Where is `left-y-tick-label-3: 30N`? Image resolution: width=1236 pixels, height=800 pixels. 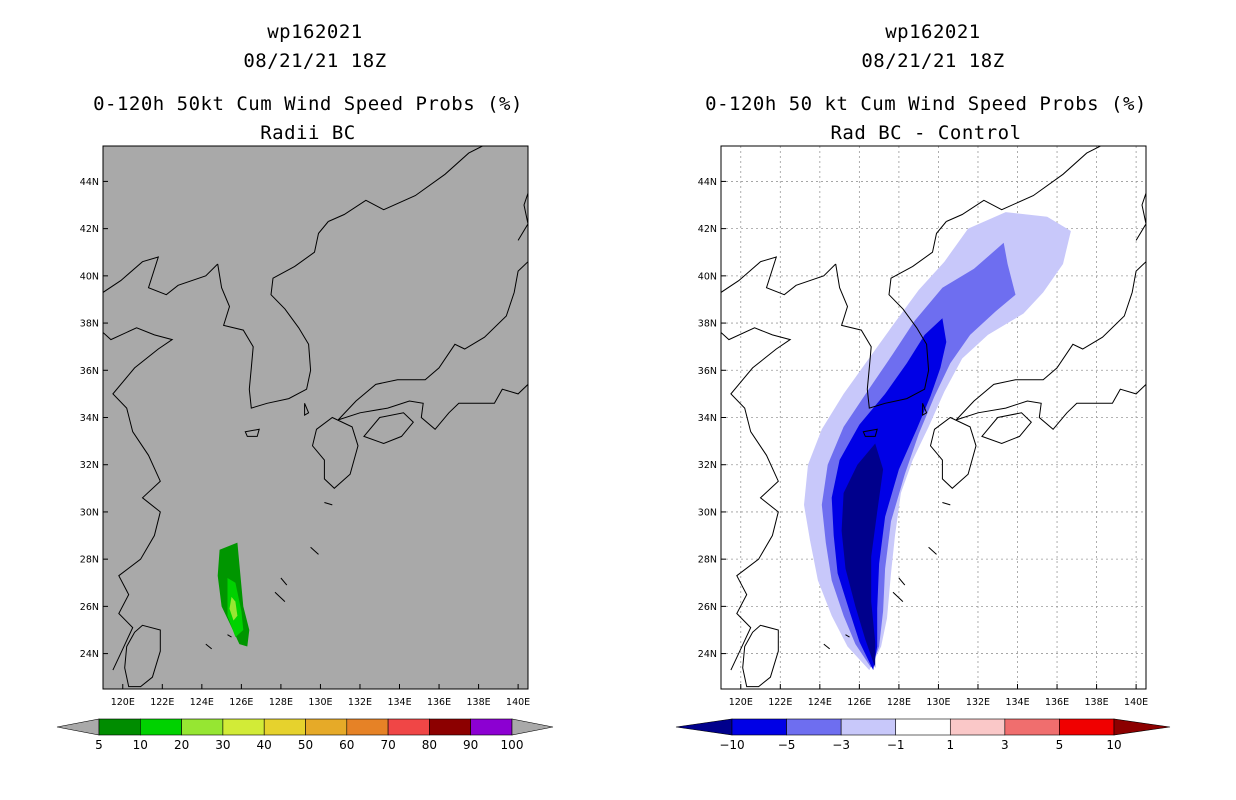 left-y-tick-label-3: 30N is located at coordinates (89, 512).